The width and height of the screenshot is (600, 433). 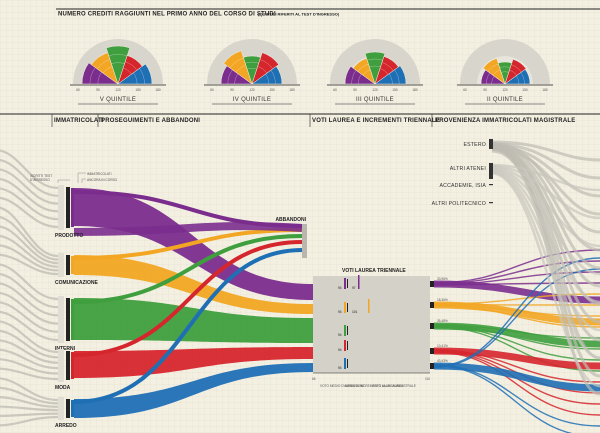 I want to click on voti-axis-max: 110, so click(x=427, y=379).